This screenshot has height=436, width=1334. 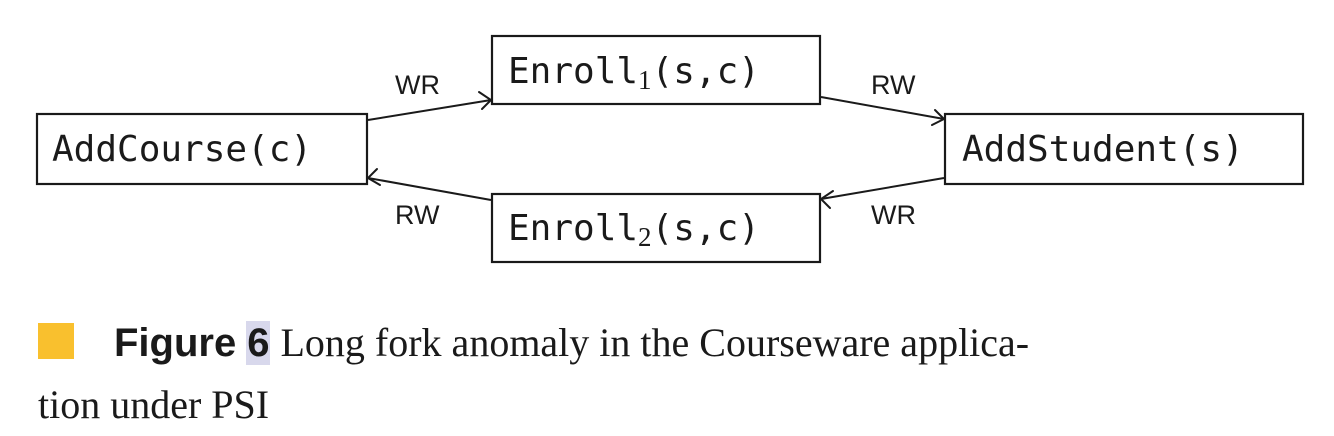 I want to click on svg-text: AddStudent(s), so click(x=1103, y=149).